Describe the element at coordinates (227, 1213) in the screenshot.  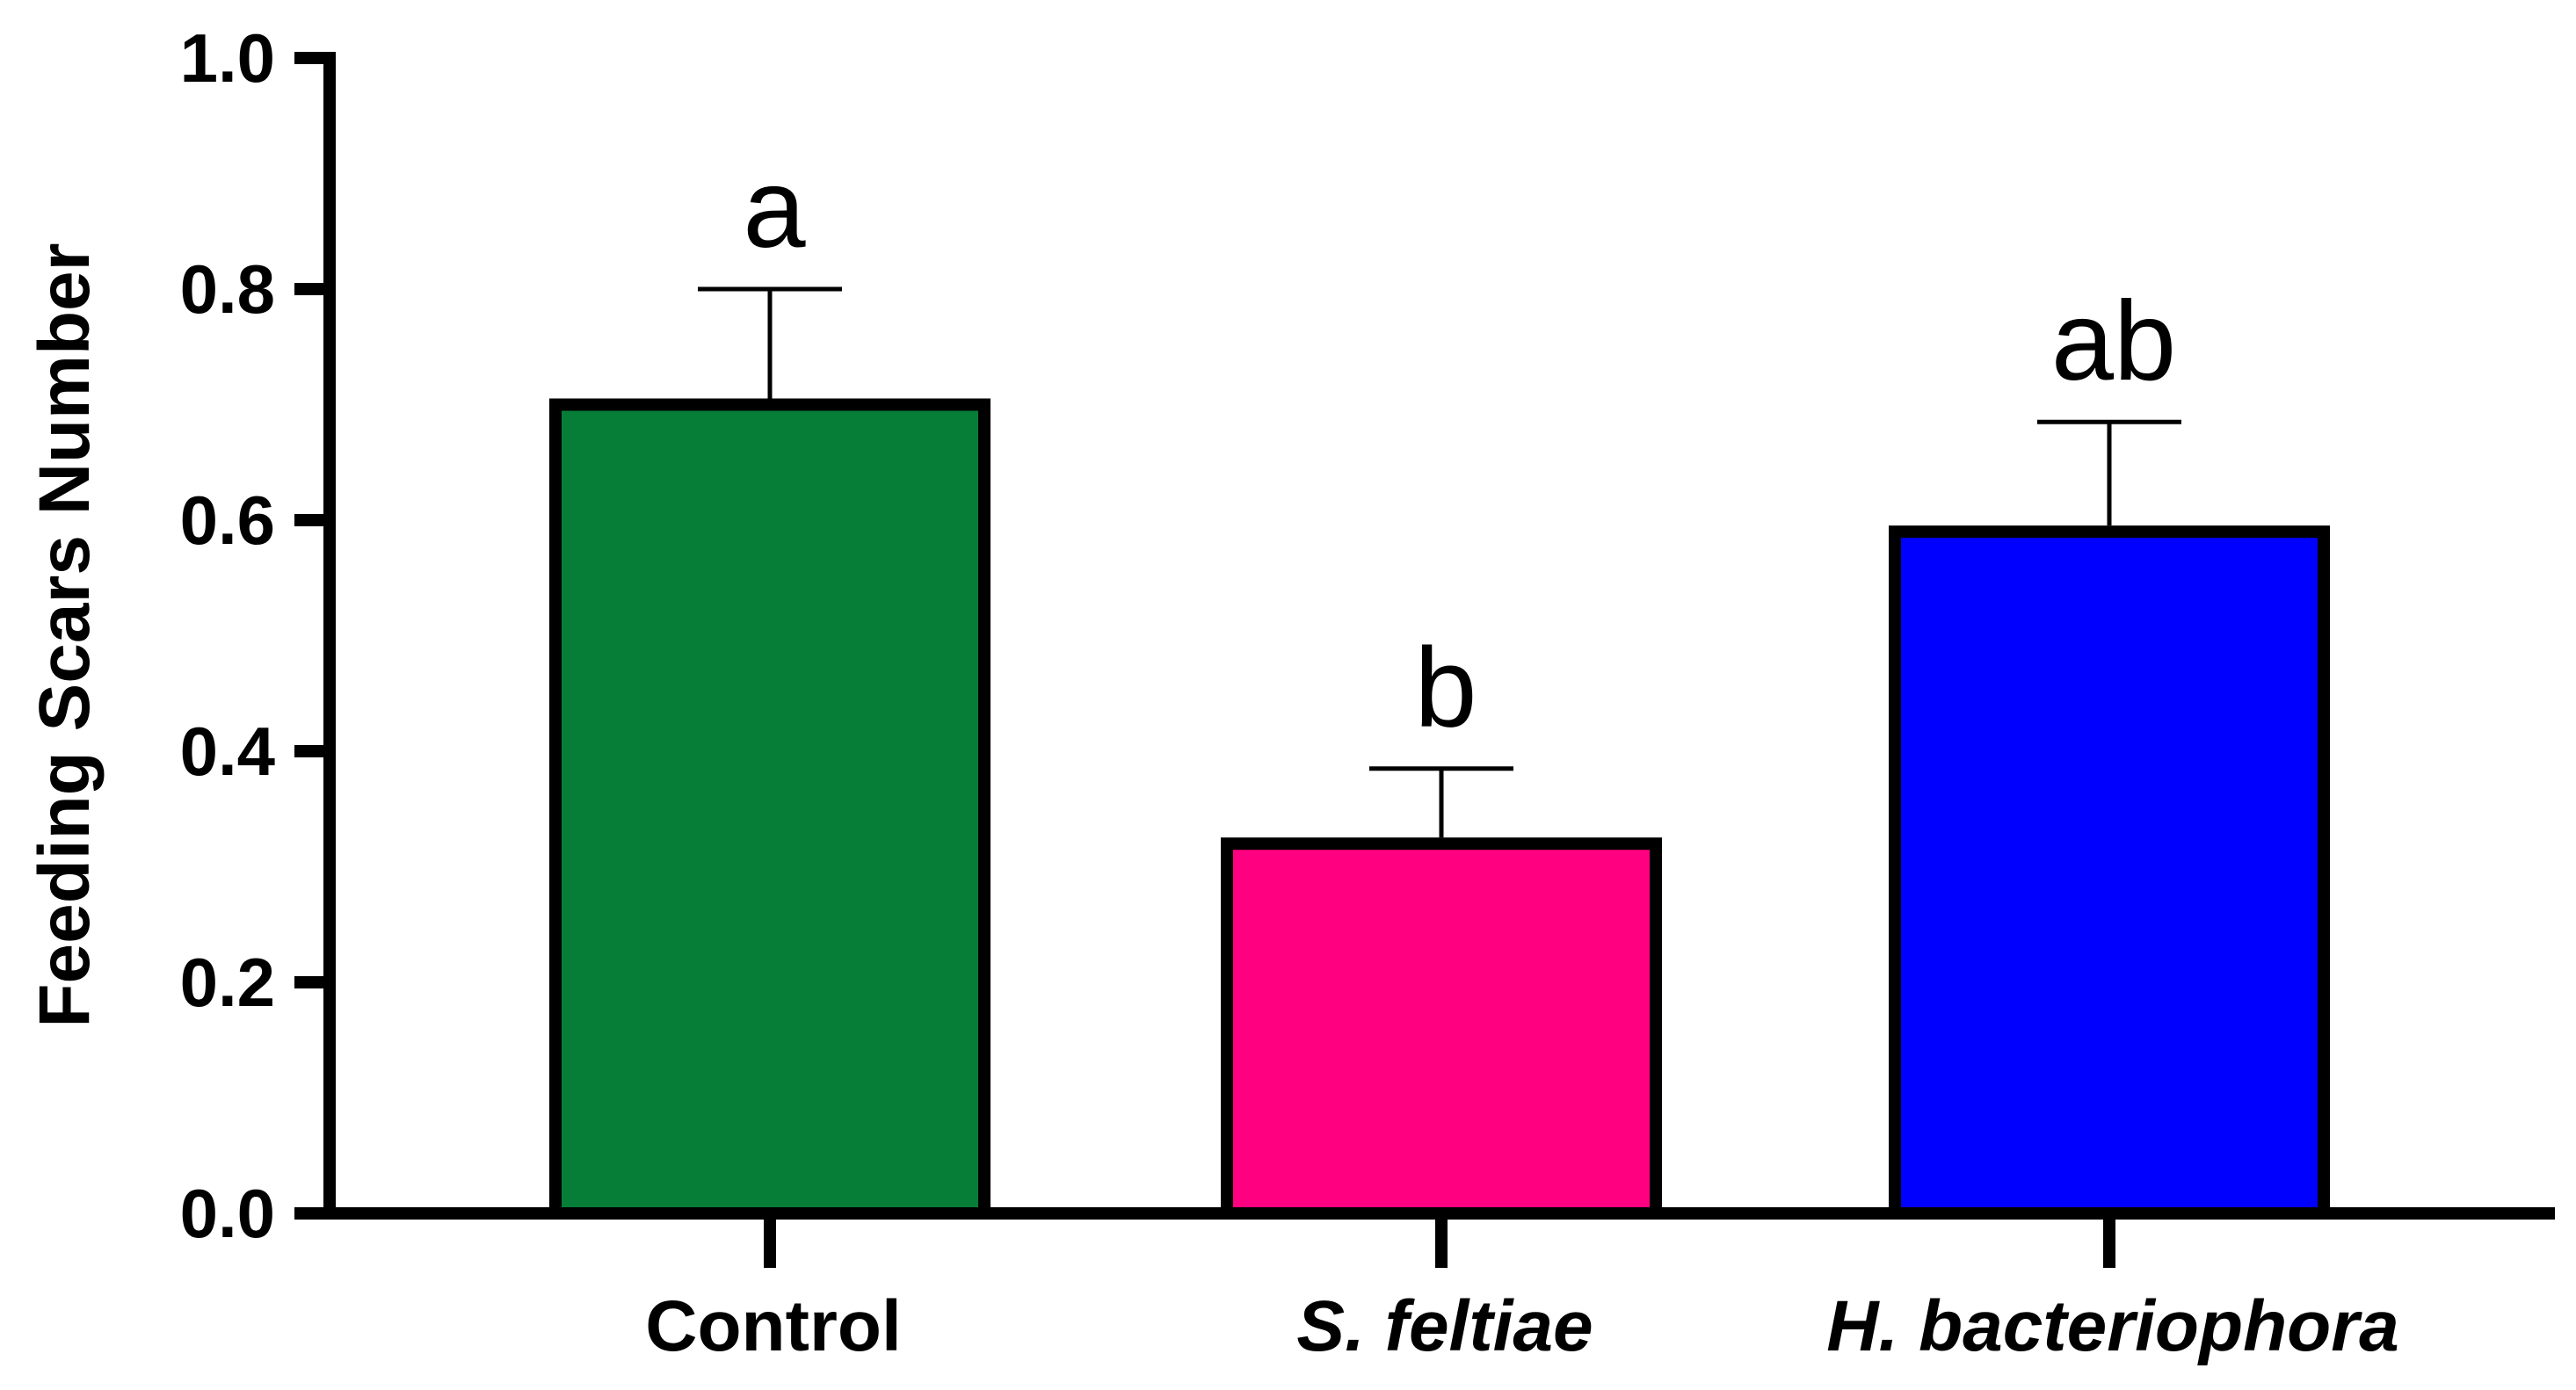
I see `y-tick-label: 0.0` at that location.